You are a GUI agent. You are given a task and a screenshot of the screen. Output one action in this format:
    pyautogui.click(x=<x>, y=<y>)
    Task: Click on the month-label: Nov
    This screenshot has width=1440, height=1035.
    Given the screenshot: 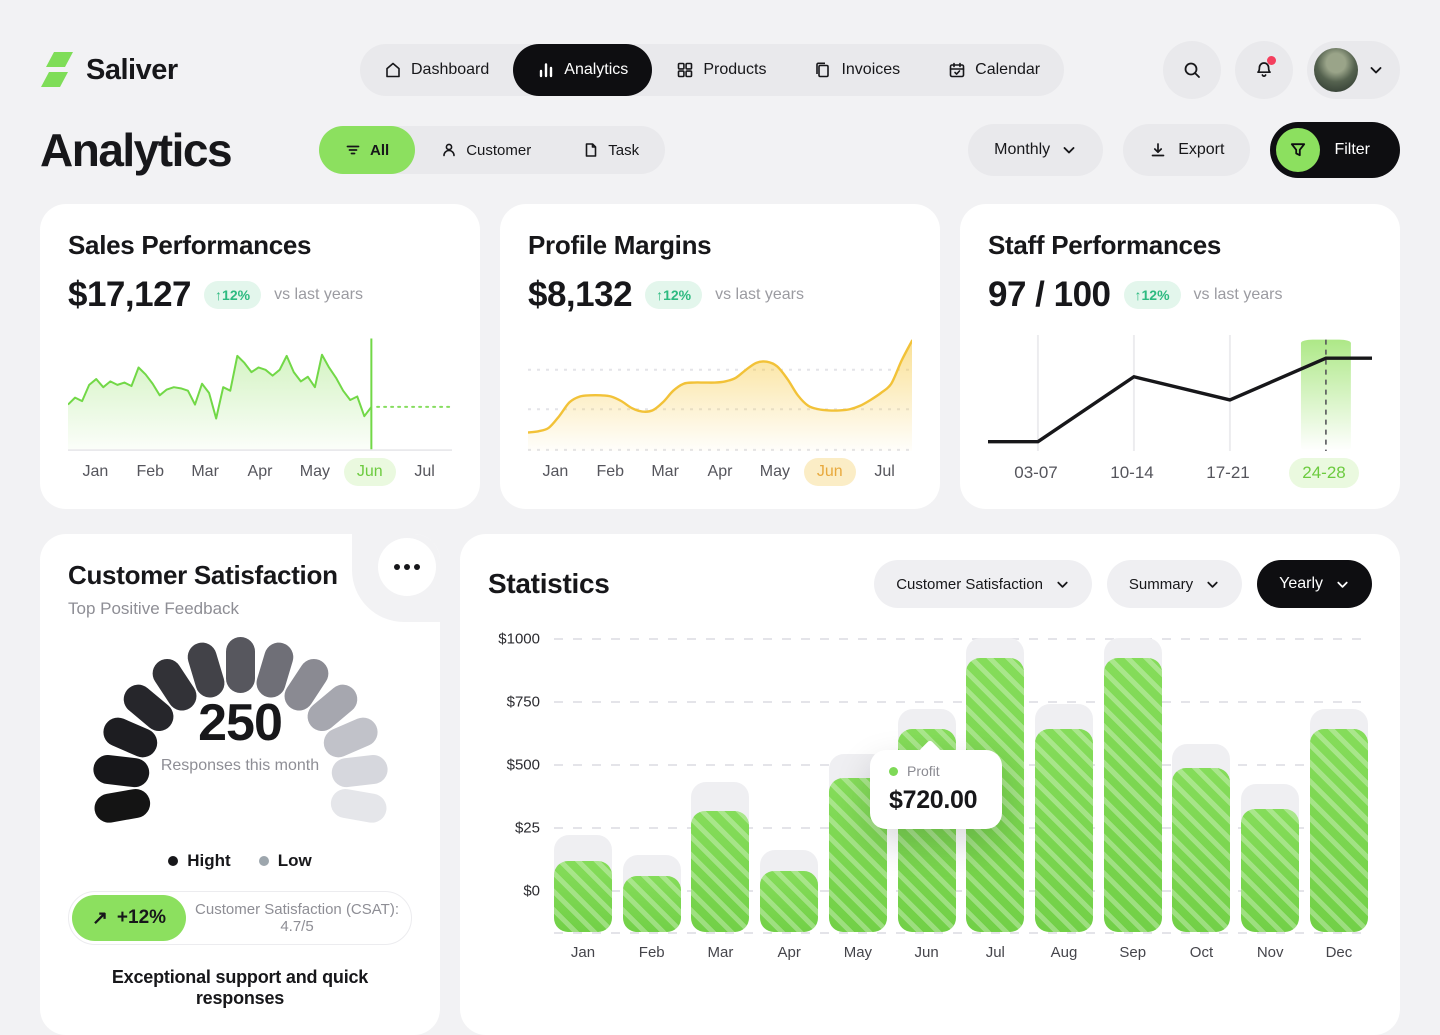 What is the action you would take?
    pyautogui.click(x=1270, y=952)
    